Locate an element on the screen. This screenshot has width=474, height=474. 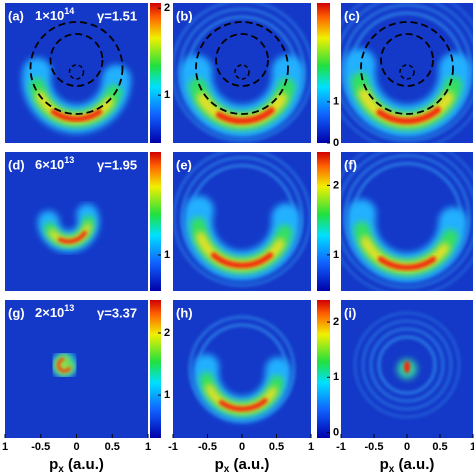
panel: (e) 1 2 is located at coordinates (256, 221).